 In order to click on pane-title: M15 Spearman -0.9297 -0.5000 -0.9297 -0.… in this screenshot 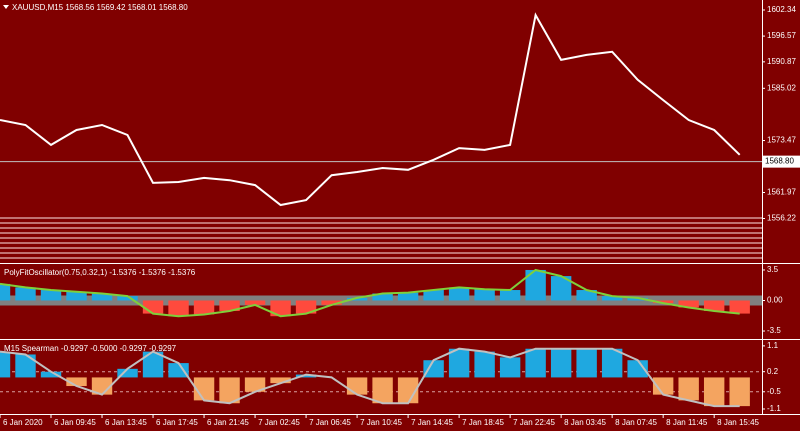, I will do `click(90, 348)`.